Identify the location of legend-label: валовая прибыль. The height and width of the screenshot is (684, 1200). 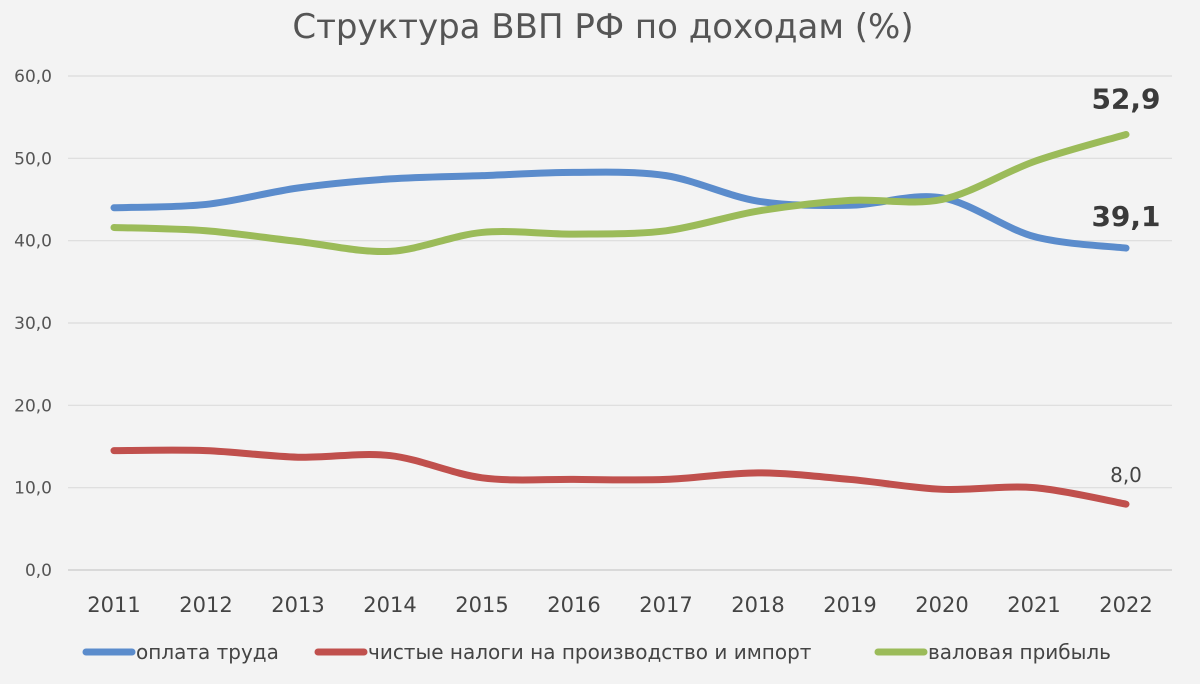
(1019, 652).